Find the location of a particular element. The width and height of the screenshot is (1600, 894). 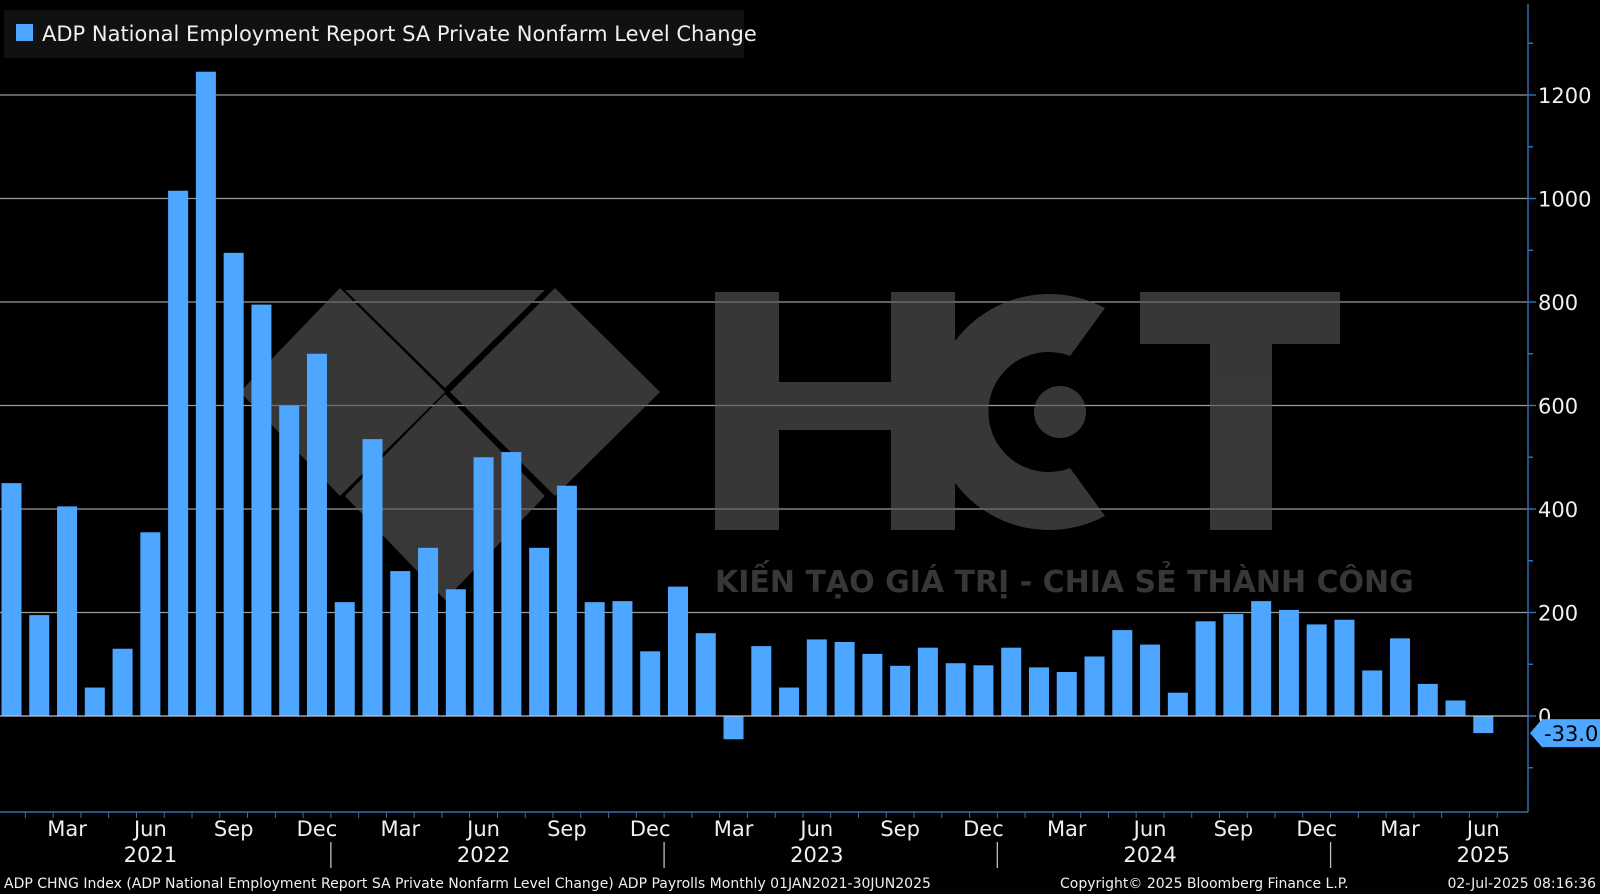

bar-may-2023 is located at coordinates (789, 701).